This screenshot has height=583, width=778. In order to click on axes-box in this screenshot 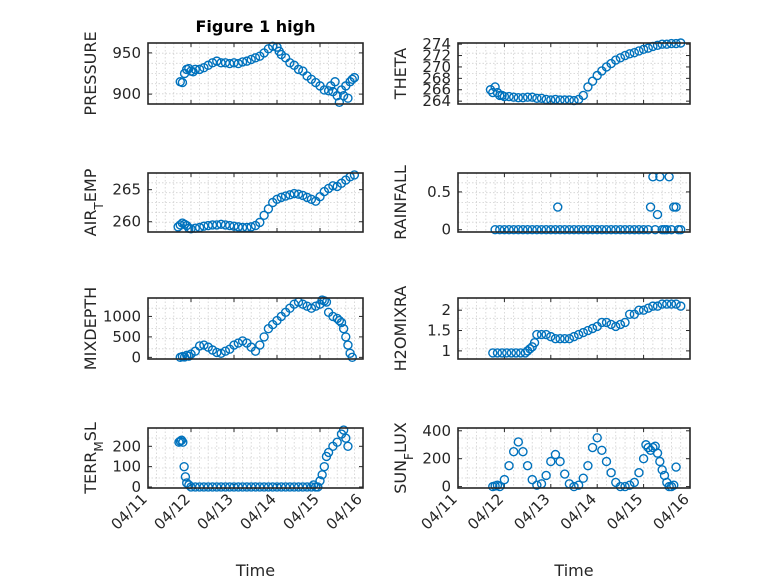, I will do `click(574, 202)`.